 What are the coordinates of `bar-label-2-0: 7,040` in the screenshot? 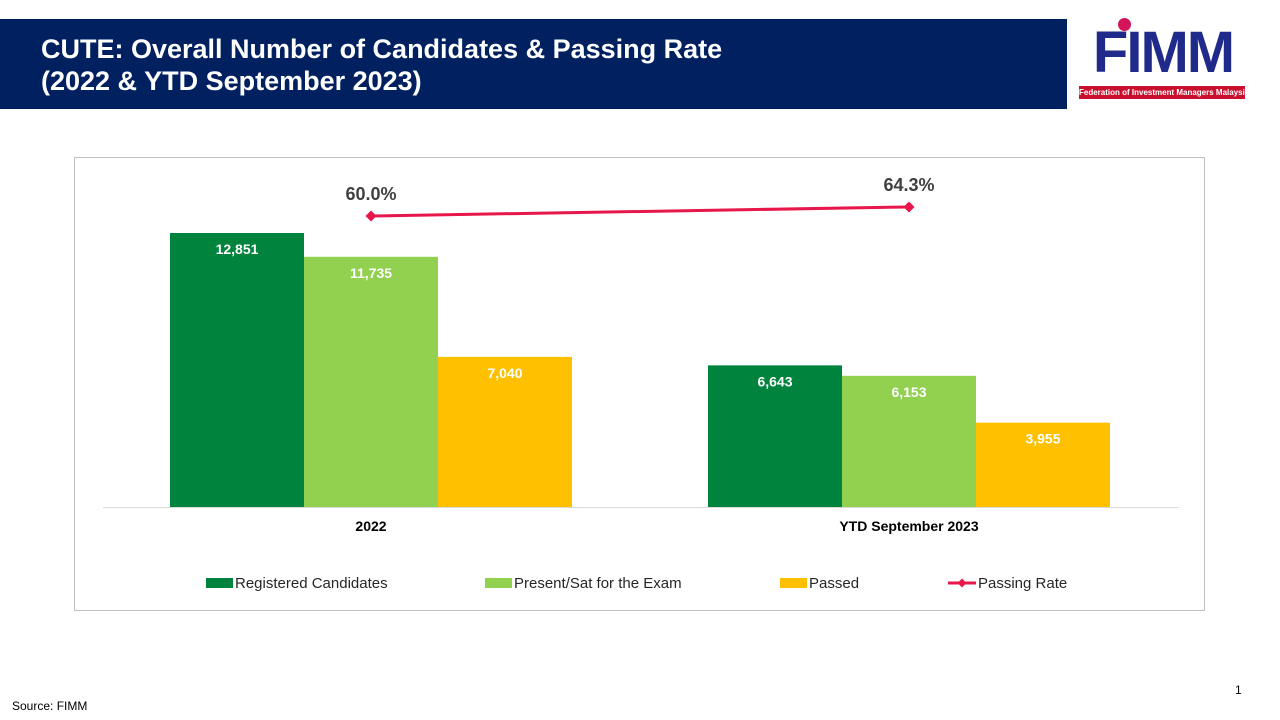 It's located at (504, 373).